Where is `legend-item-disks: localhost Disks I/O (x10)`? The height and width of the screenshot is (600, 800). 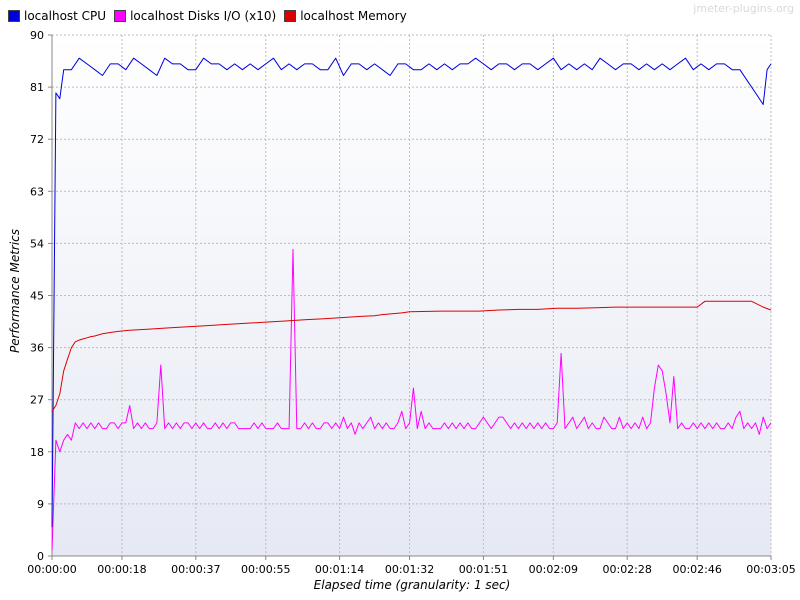
legend-item-disks: localhost Disks I/O (x10) is located at coordinates (195, 16).